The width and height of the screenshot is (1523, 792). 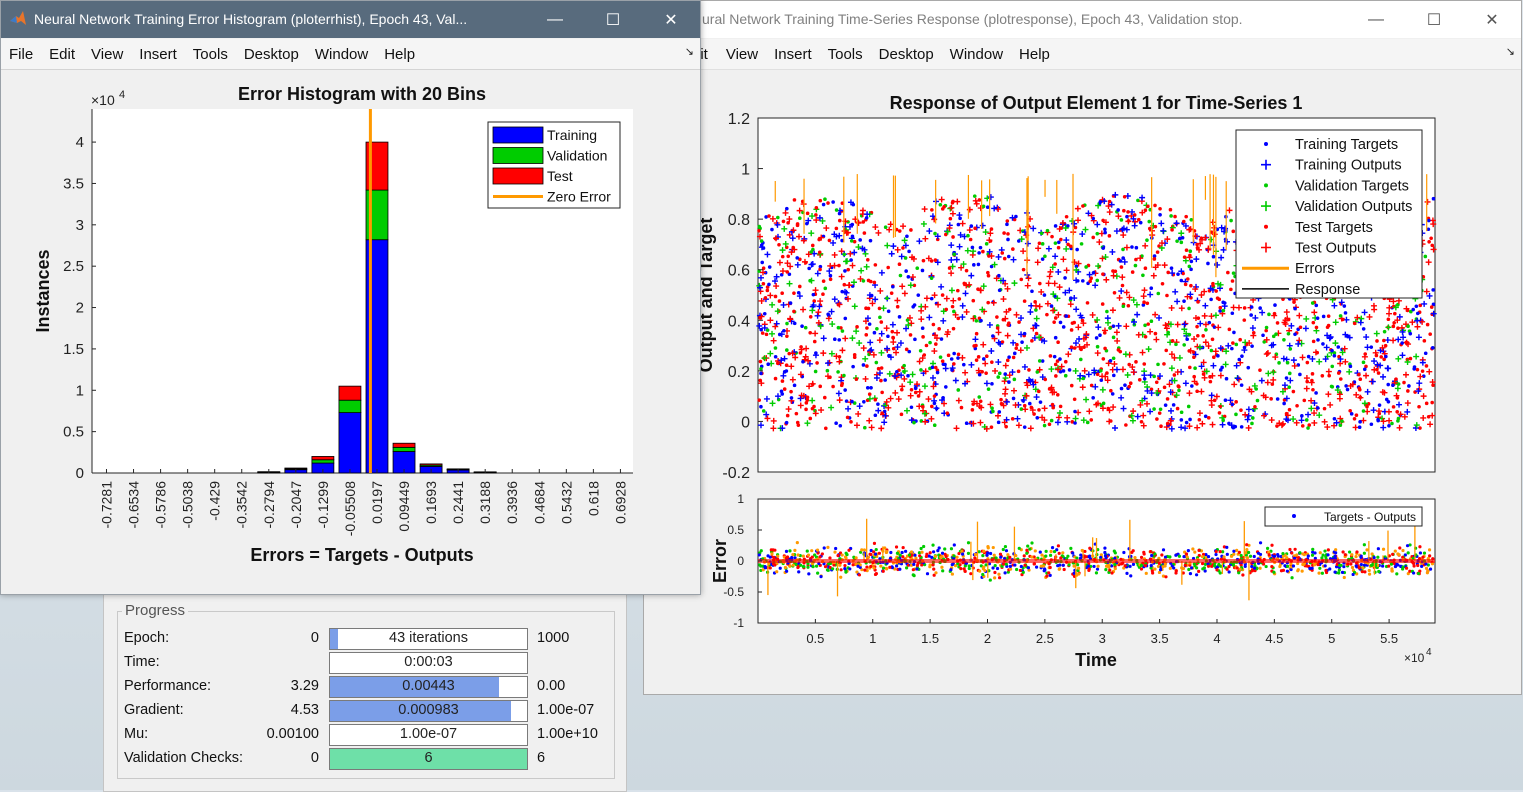 I want to click on legend-label: Training, so click(x=572, y=135).